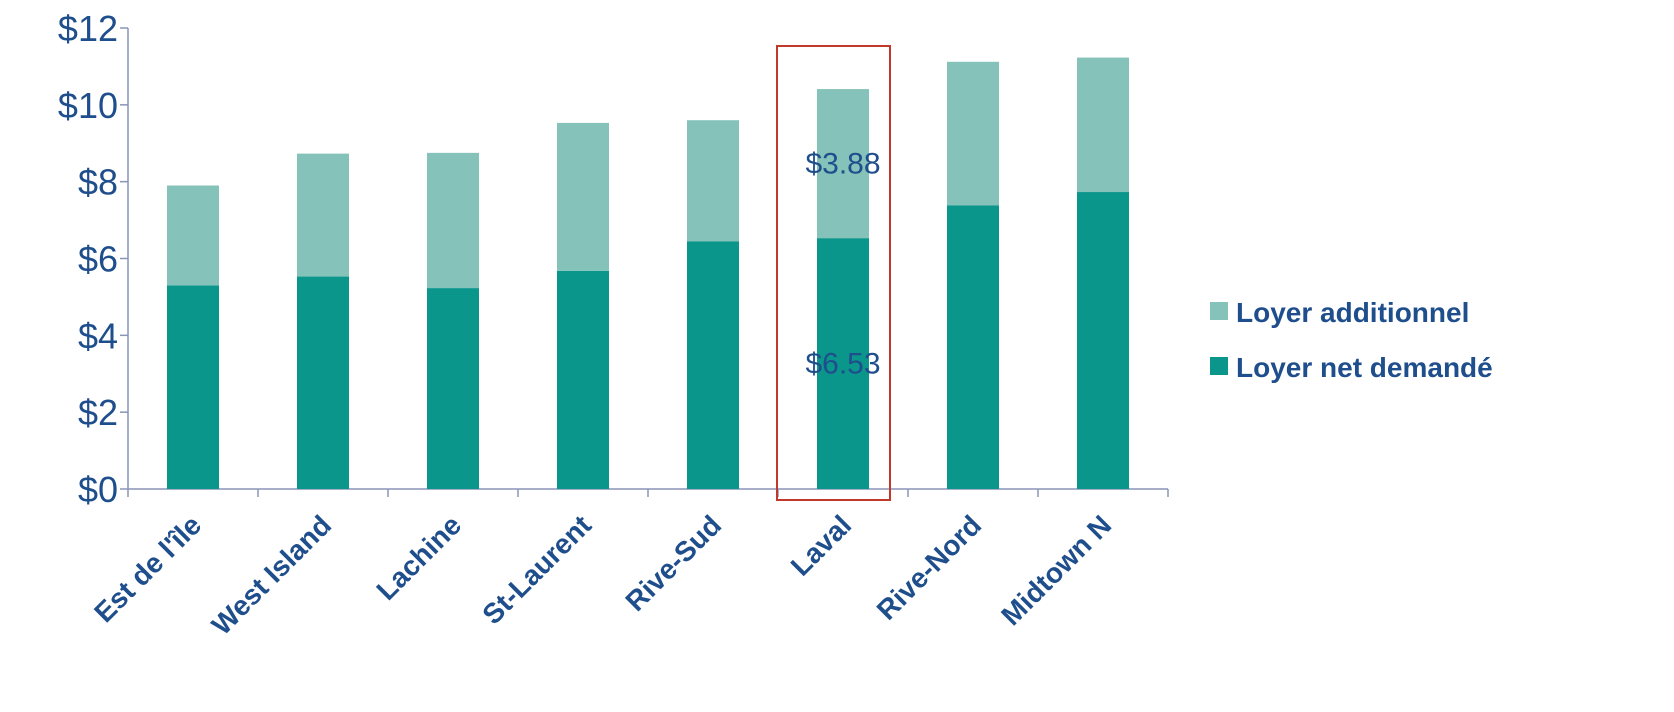 The height and width of the screenshot is (712, 1674). Describe the element at coordinates (88, 28) in the screenshot. I see `y-tick-label: $12` at that location.